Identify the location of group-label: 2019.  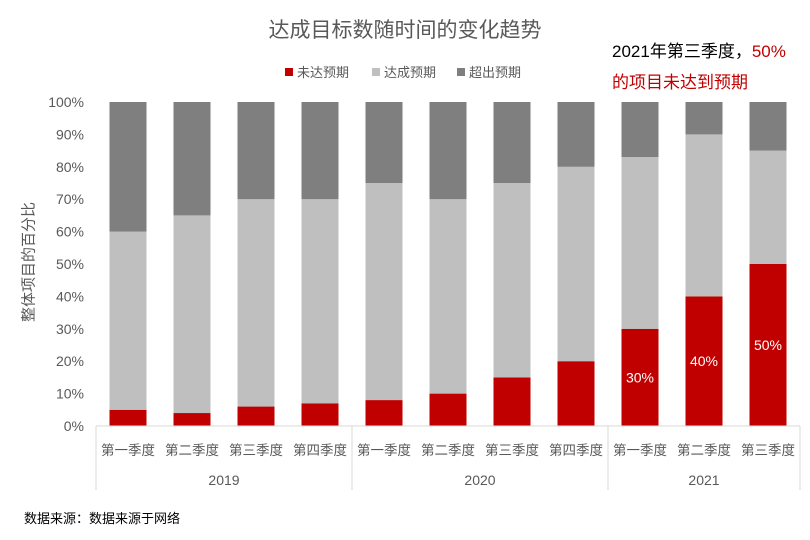
(223, 480).